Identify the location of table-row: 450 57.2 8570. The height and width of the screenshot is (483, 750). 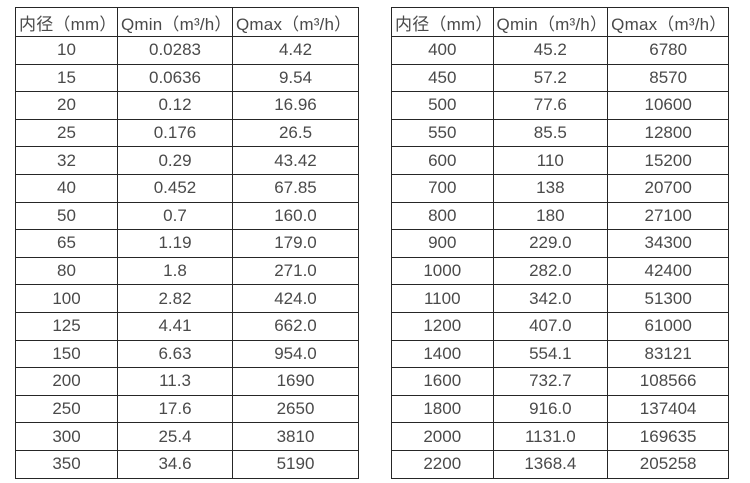
(560, 78).